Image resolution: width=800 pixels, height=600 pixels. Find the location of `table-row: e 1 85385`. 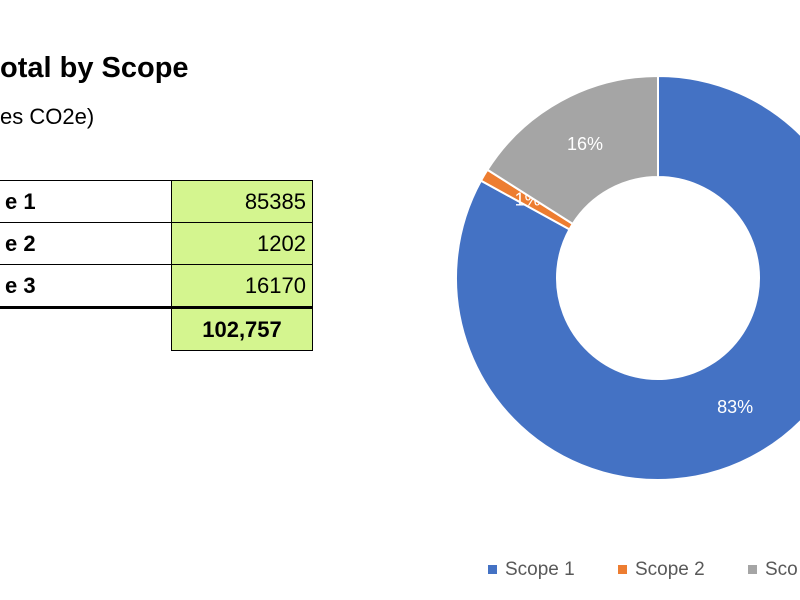

table-row: e 1 85385 is located at coordinates (156, 201).